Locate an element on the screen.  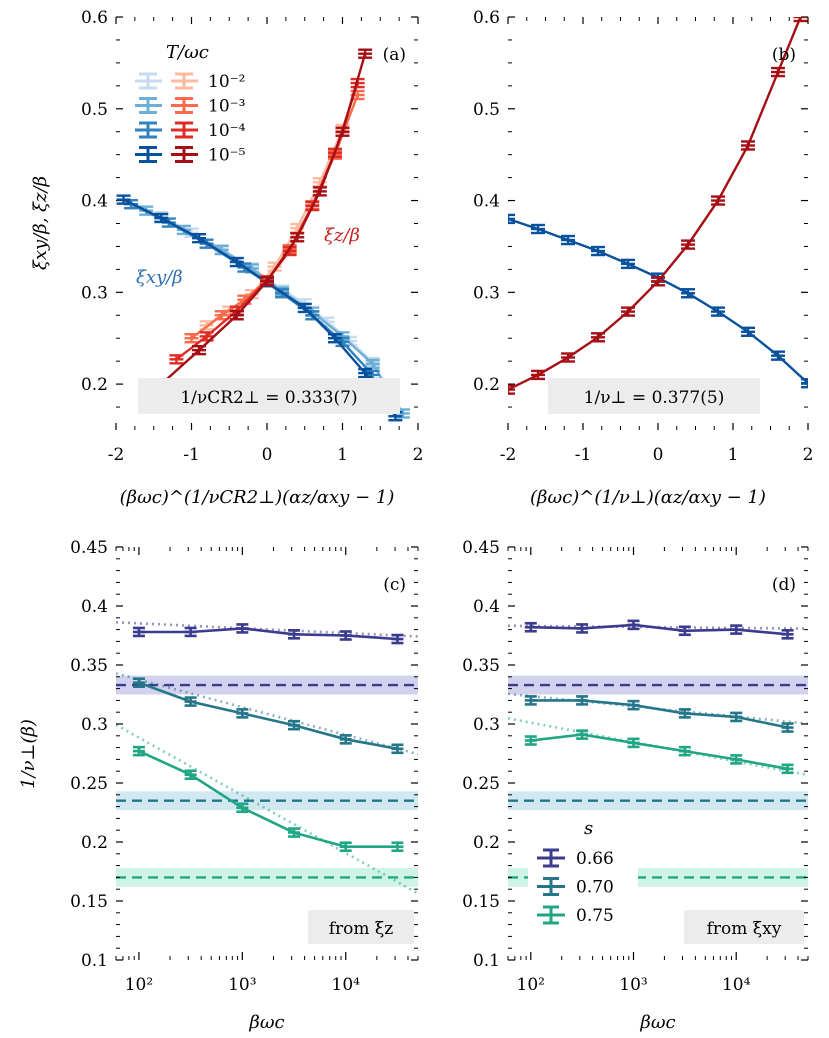
legend-title: T/ωc is located at coordinates (187, 52).